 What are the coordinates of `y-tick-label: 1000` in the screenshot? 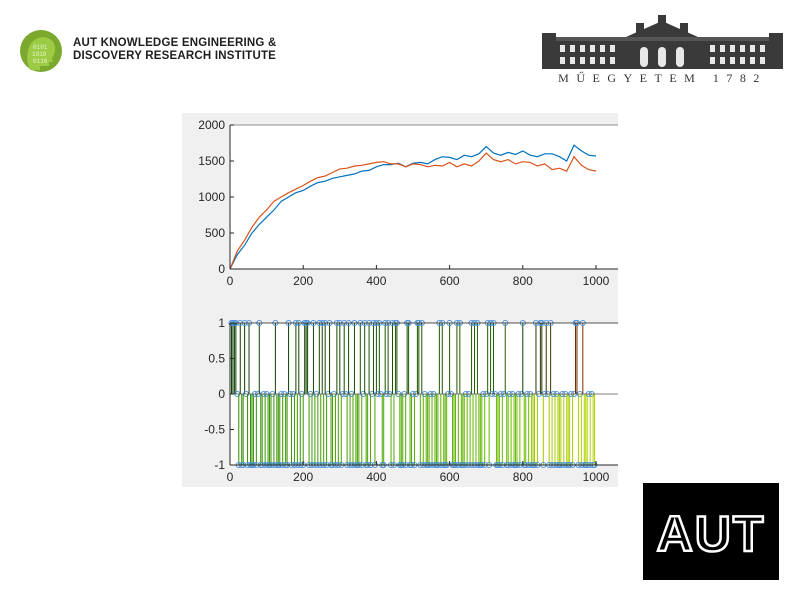 It's located at (211, 197).